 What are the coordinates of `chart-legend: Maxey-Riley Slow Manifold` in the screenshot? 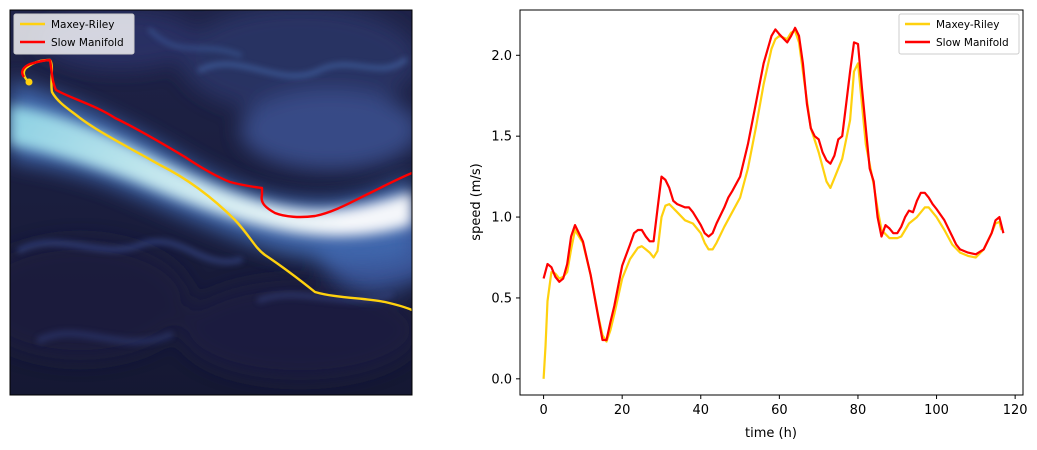 It's located at (959, 34).